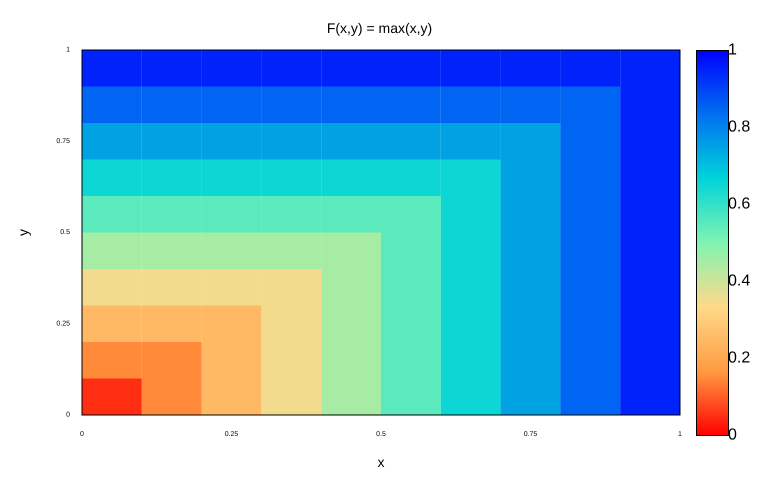 The width and height of the screenshot is (759, 482). What do you see at coordinates (739, 127) in the screenshot?
I see `color-bar-label: 0.8` at bounding box center [739, 127].